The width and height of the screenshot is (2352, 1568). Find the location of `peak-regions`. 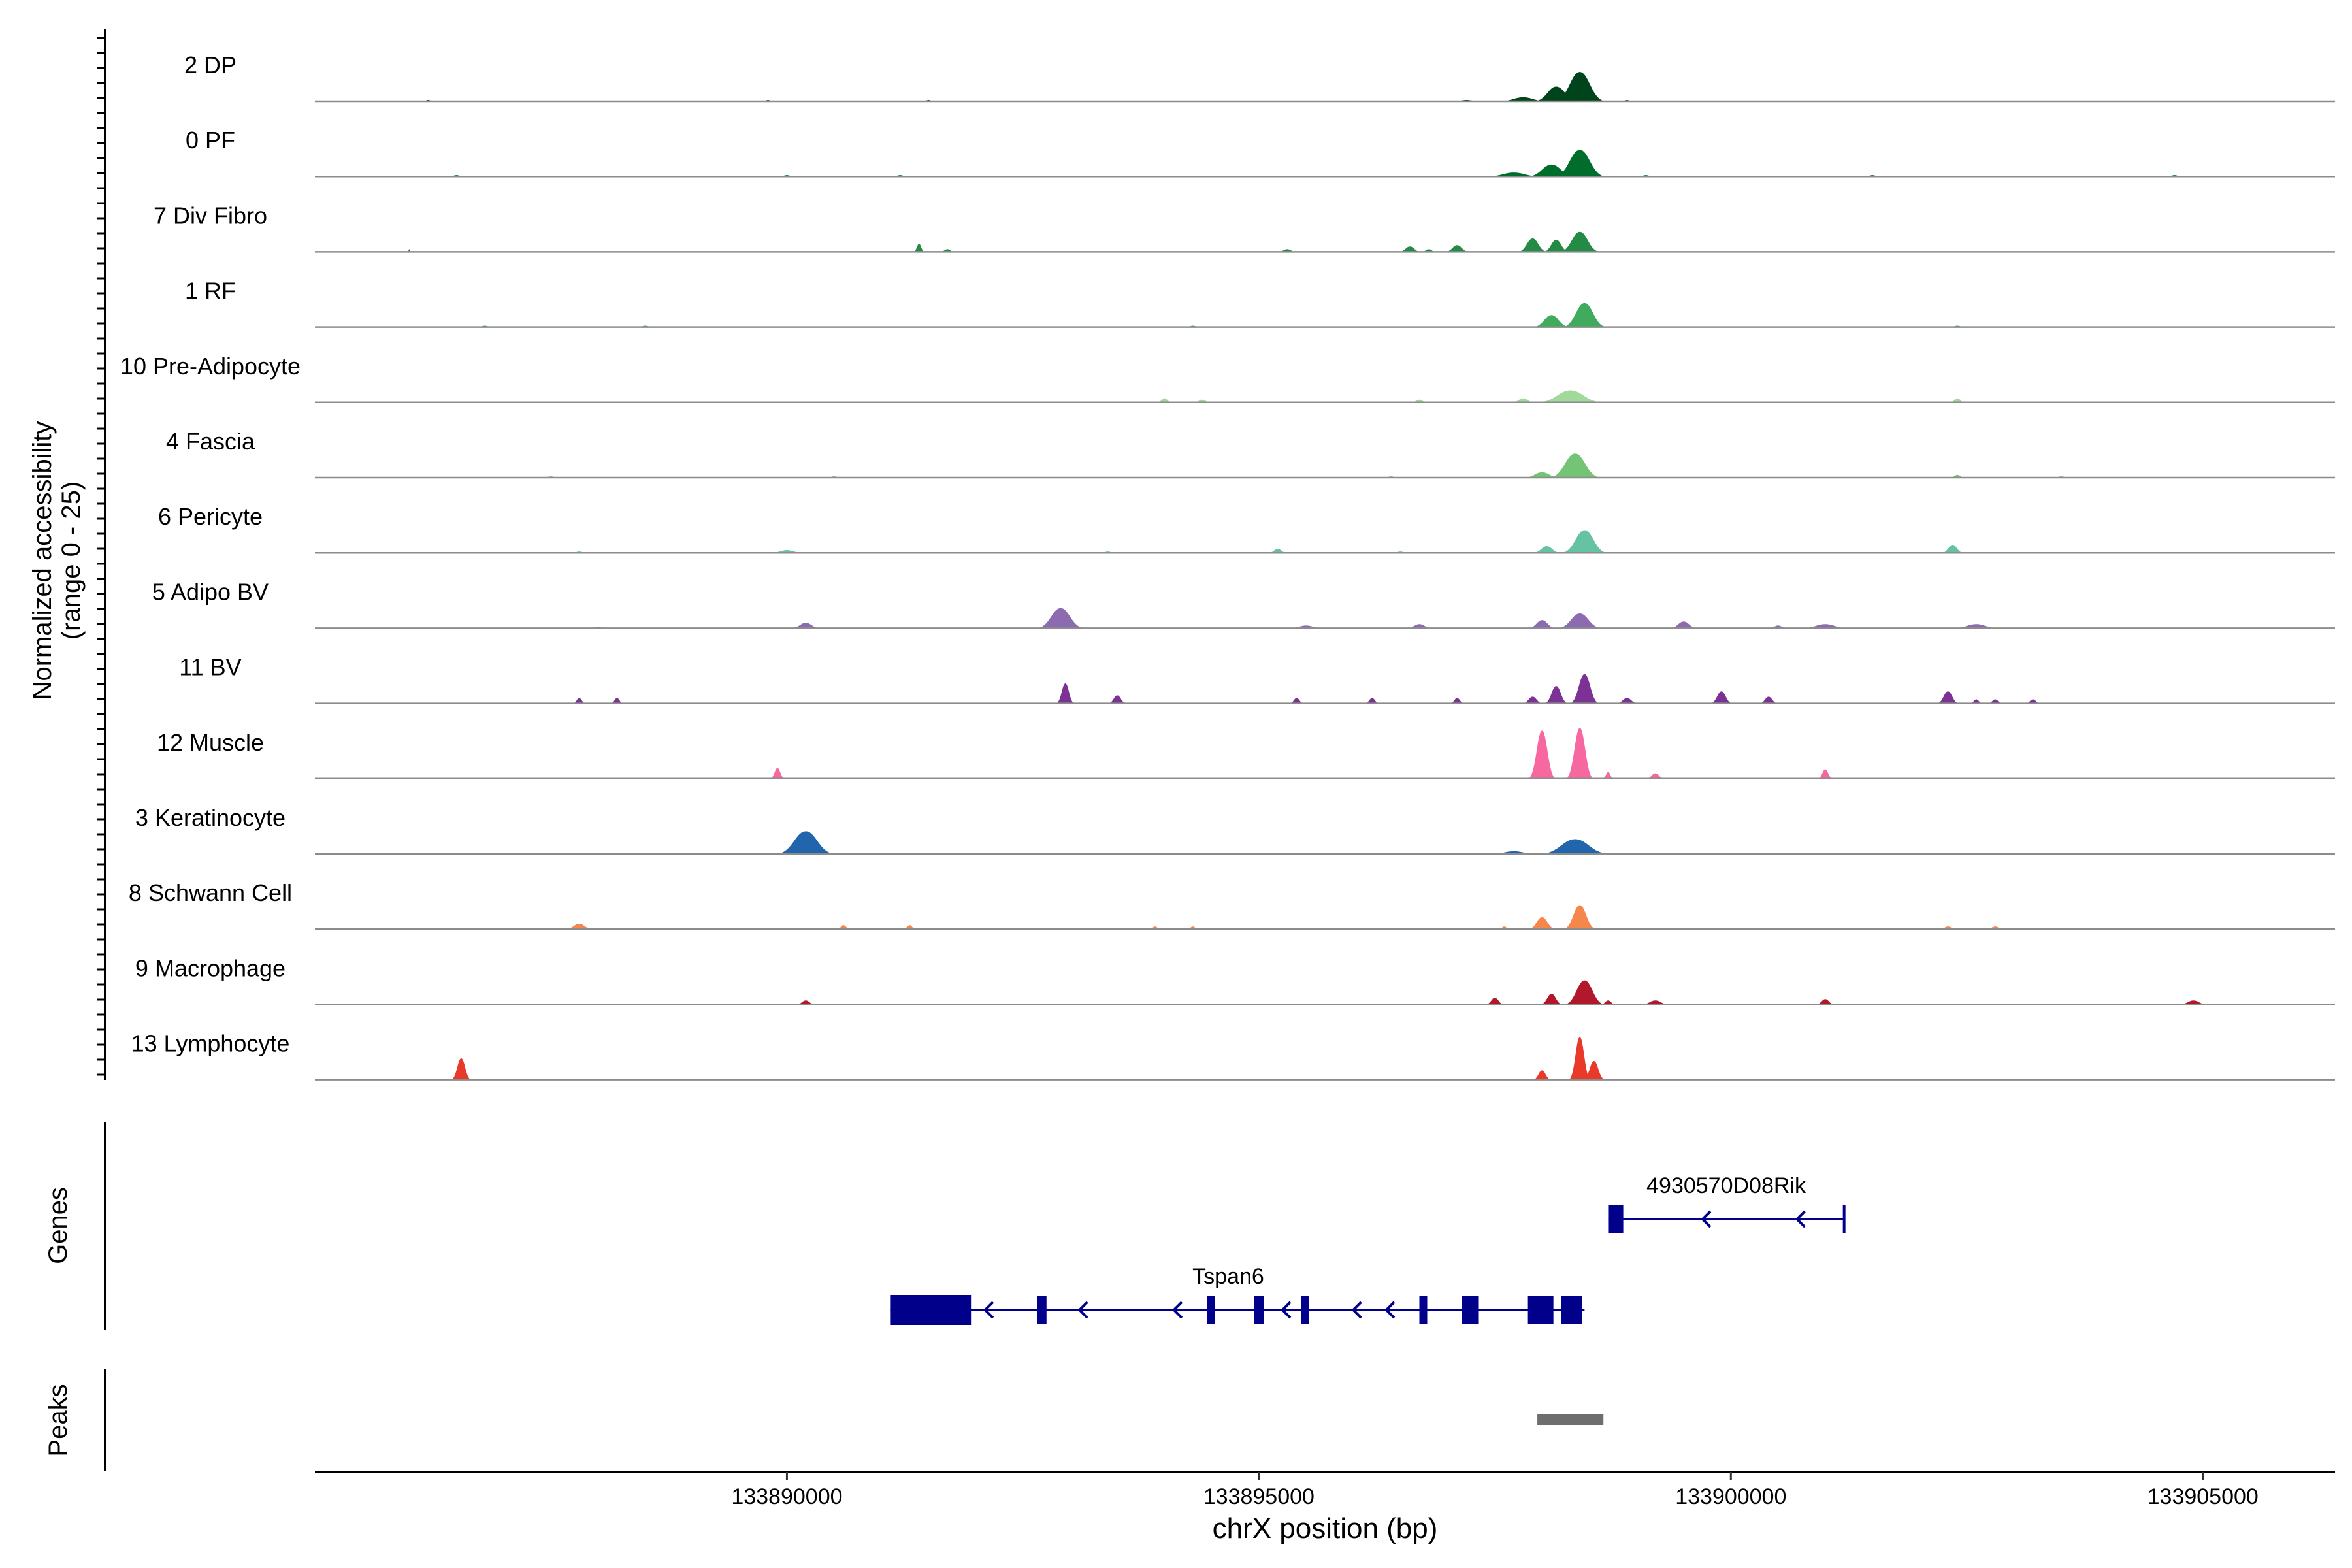

peak-regions is located at coordinates (1570, 1419).